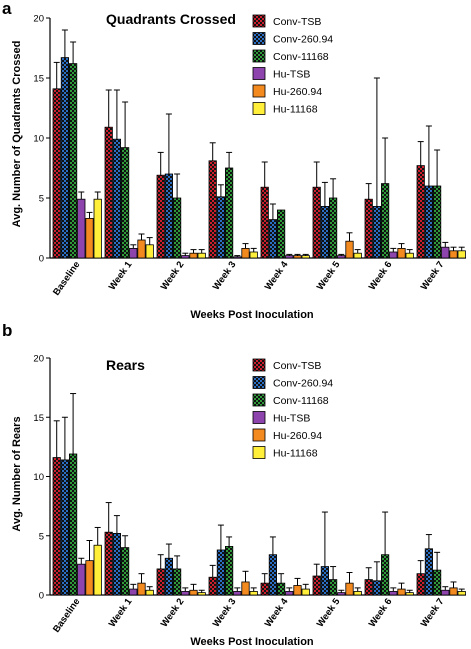  What do you see at coordinates (121, 613) in the screenshot?
I see `x-tick-label: Week 1` at bounding box center [121, 613].